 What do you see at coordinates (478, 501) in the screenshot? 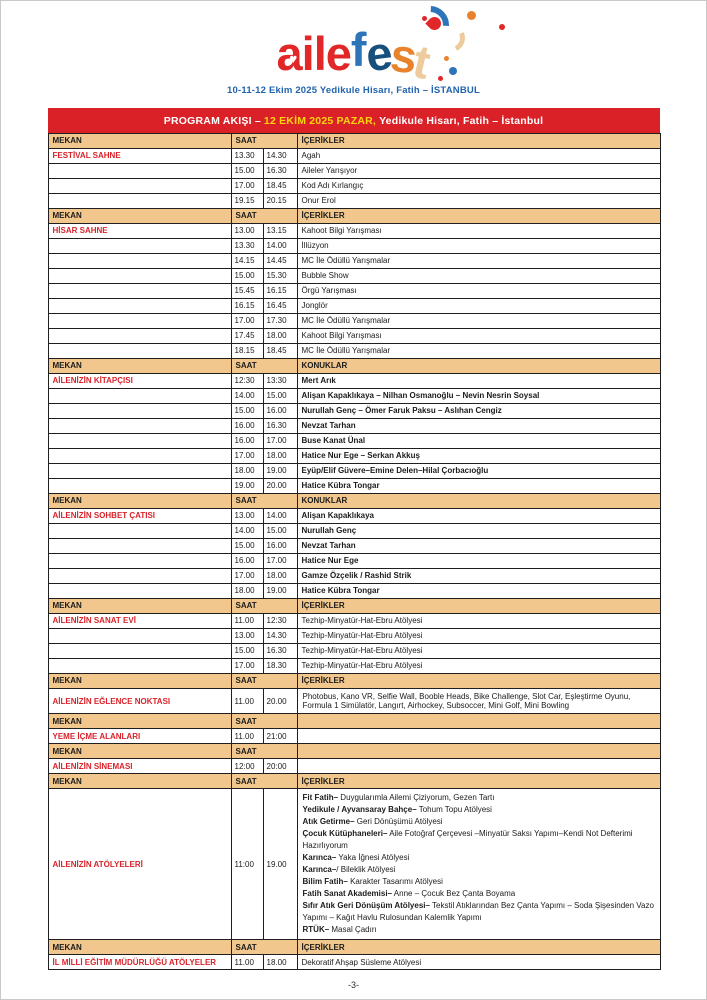
I see `column-header-content: KONUKLAR` at bounding box center [478, 501].